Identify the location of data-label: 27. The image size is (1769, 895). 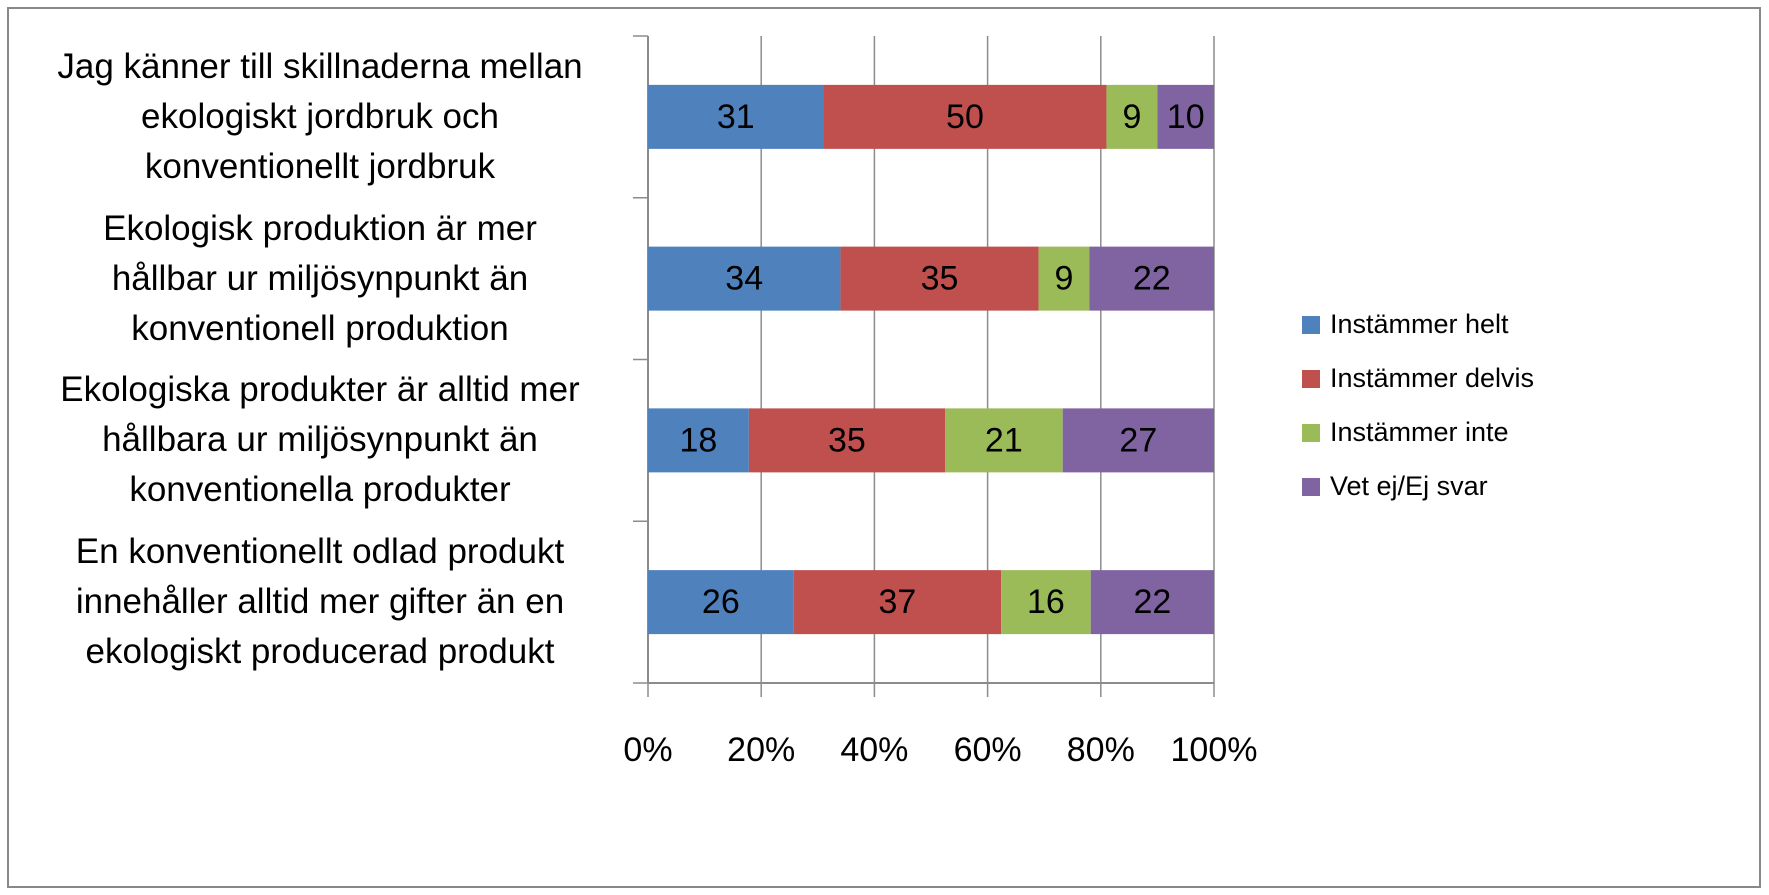
(1138, 440).